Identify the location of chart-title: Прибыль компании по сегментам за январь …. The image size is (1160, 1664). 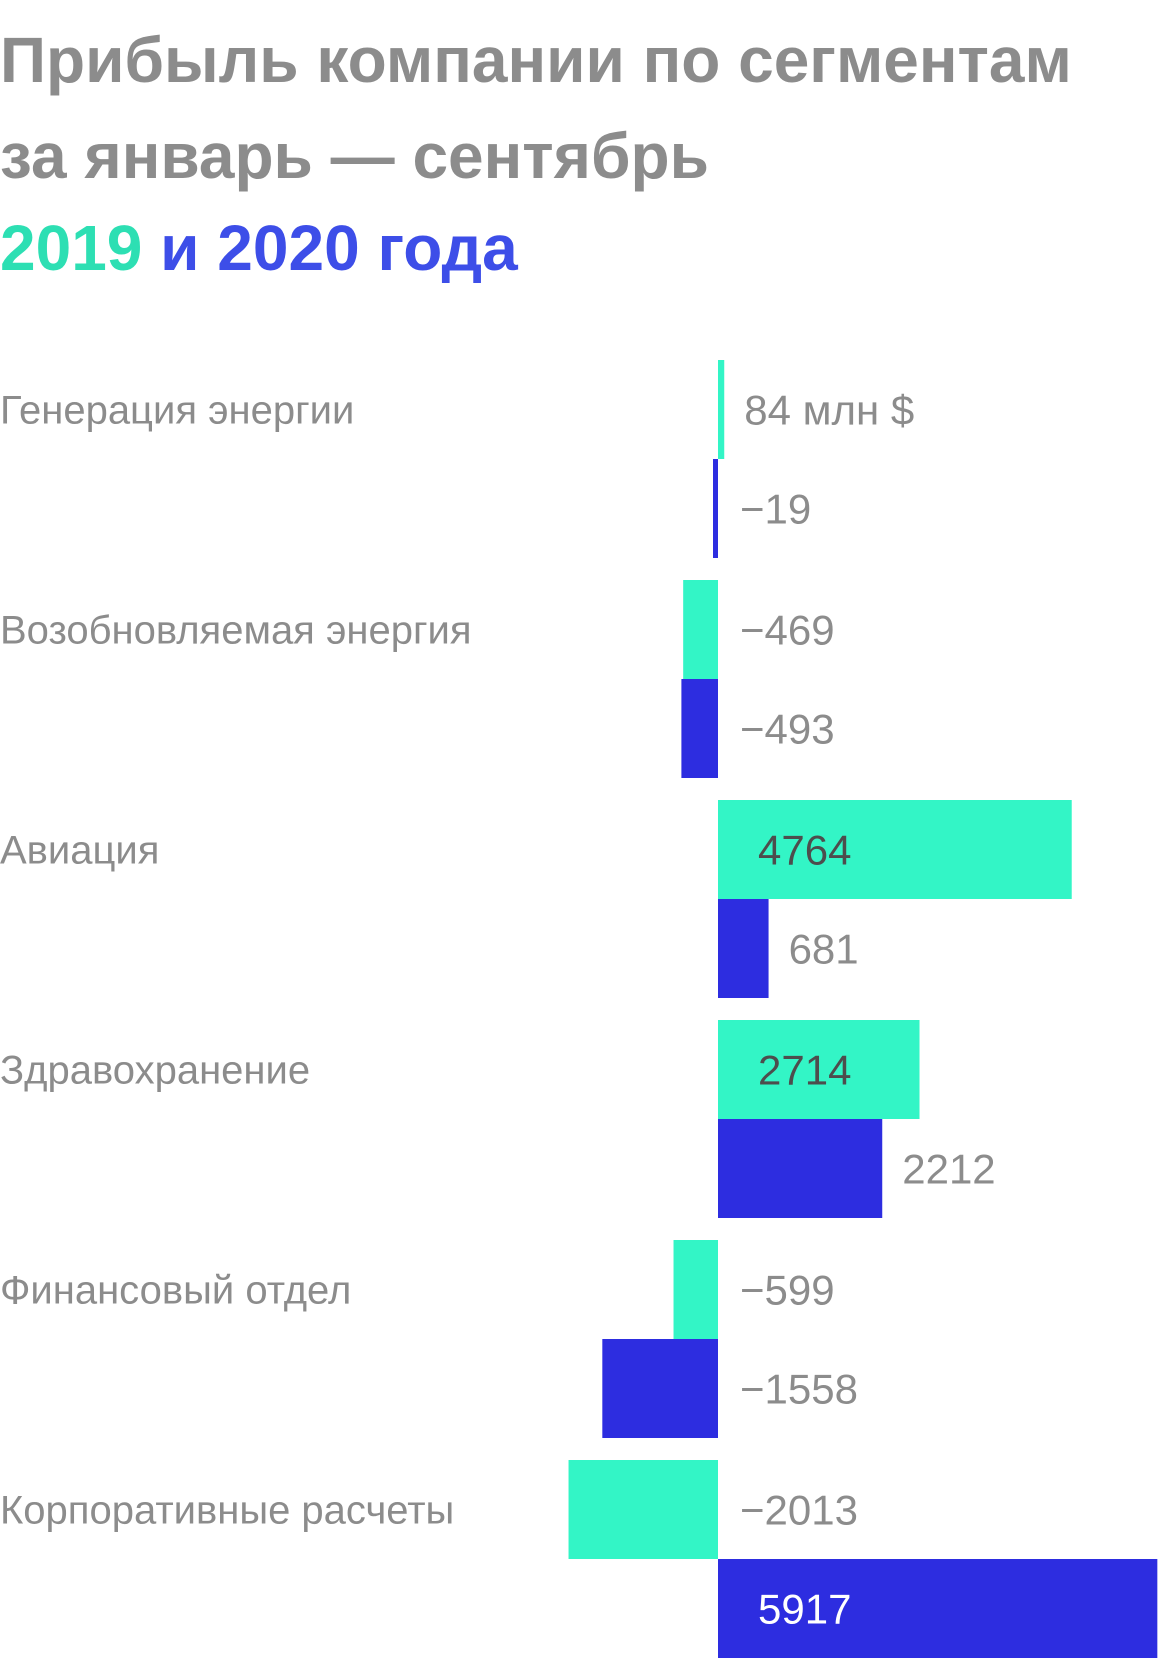
(536, 108).